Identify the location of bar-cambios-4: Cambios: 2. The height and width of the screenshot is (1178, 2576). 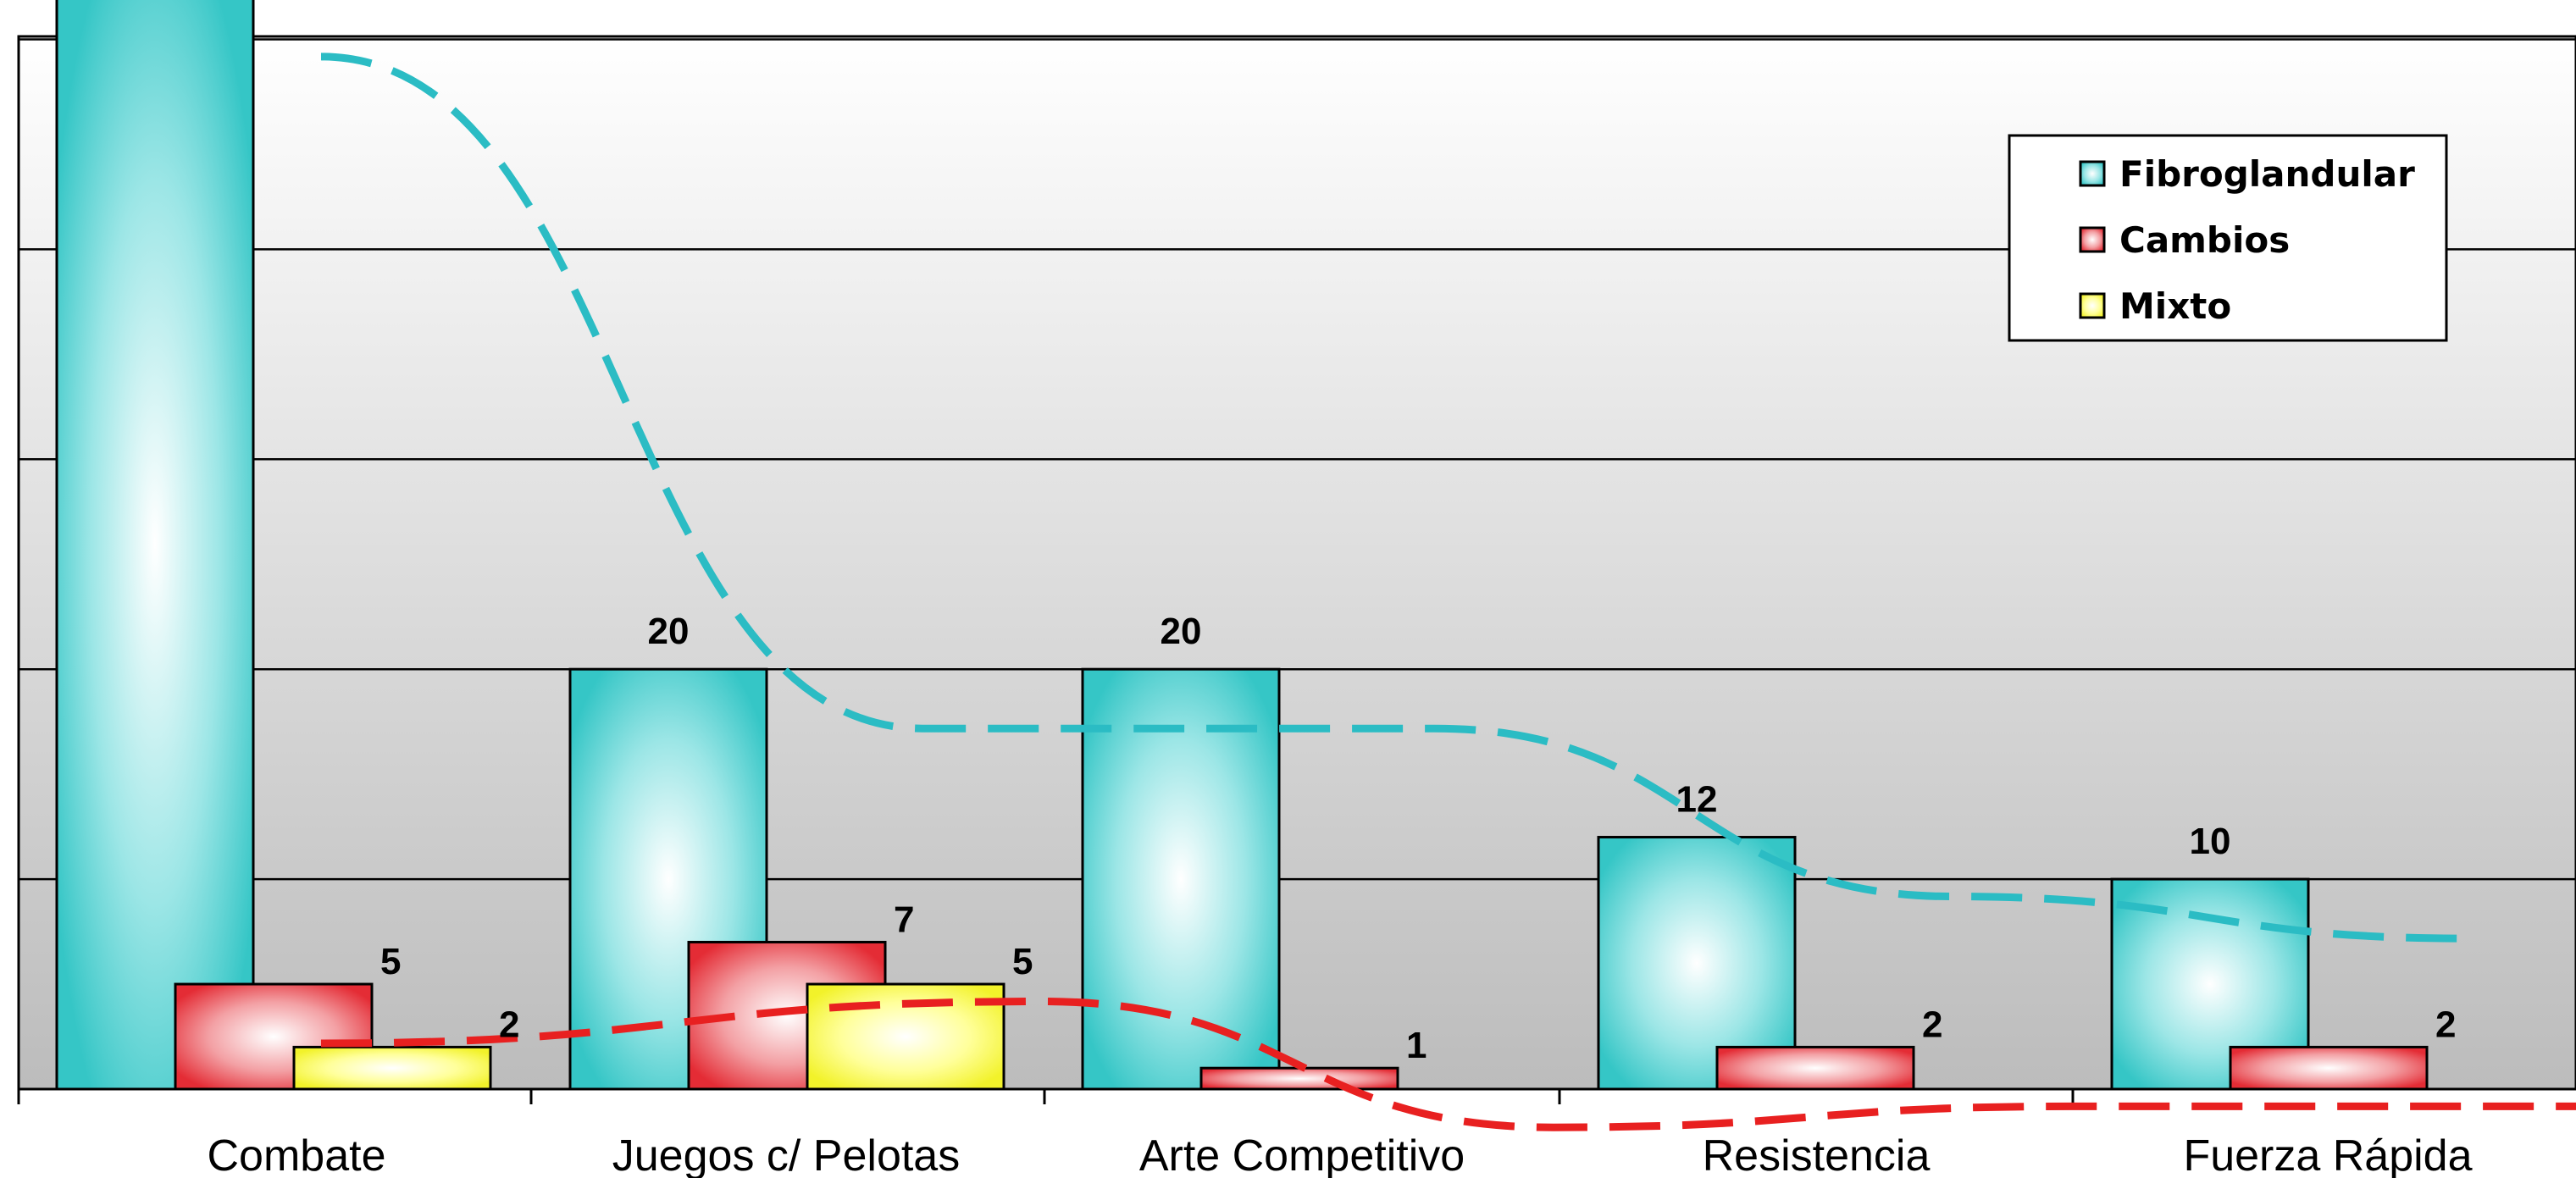
(1815, 1068).